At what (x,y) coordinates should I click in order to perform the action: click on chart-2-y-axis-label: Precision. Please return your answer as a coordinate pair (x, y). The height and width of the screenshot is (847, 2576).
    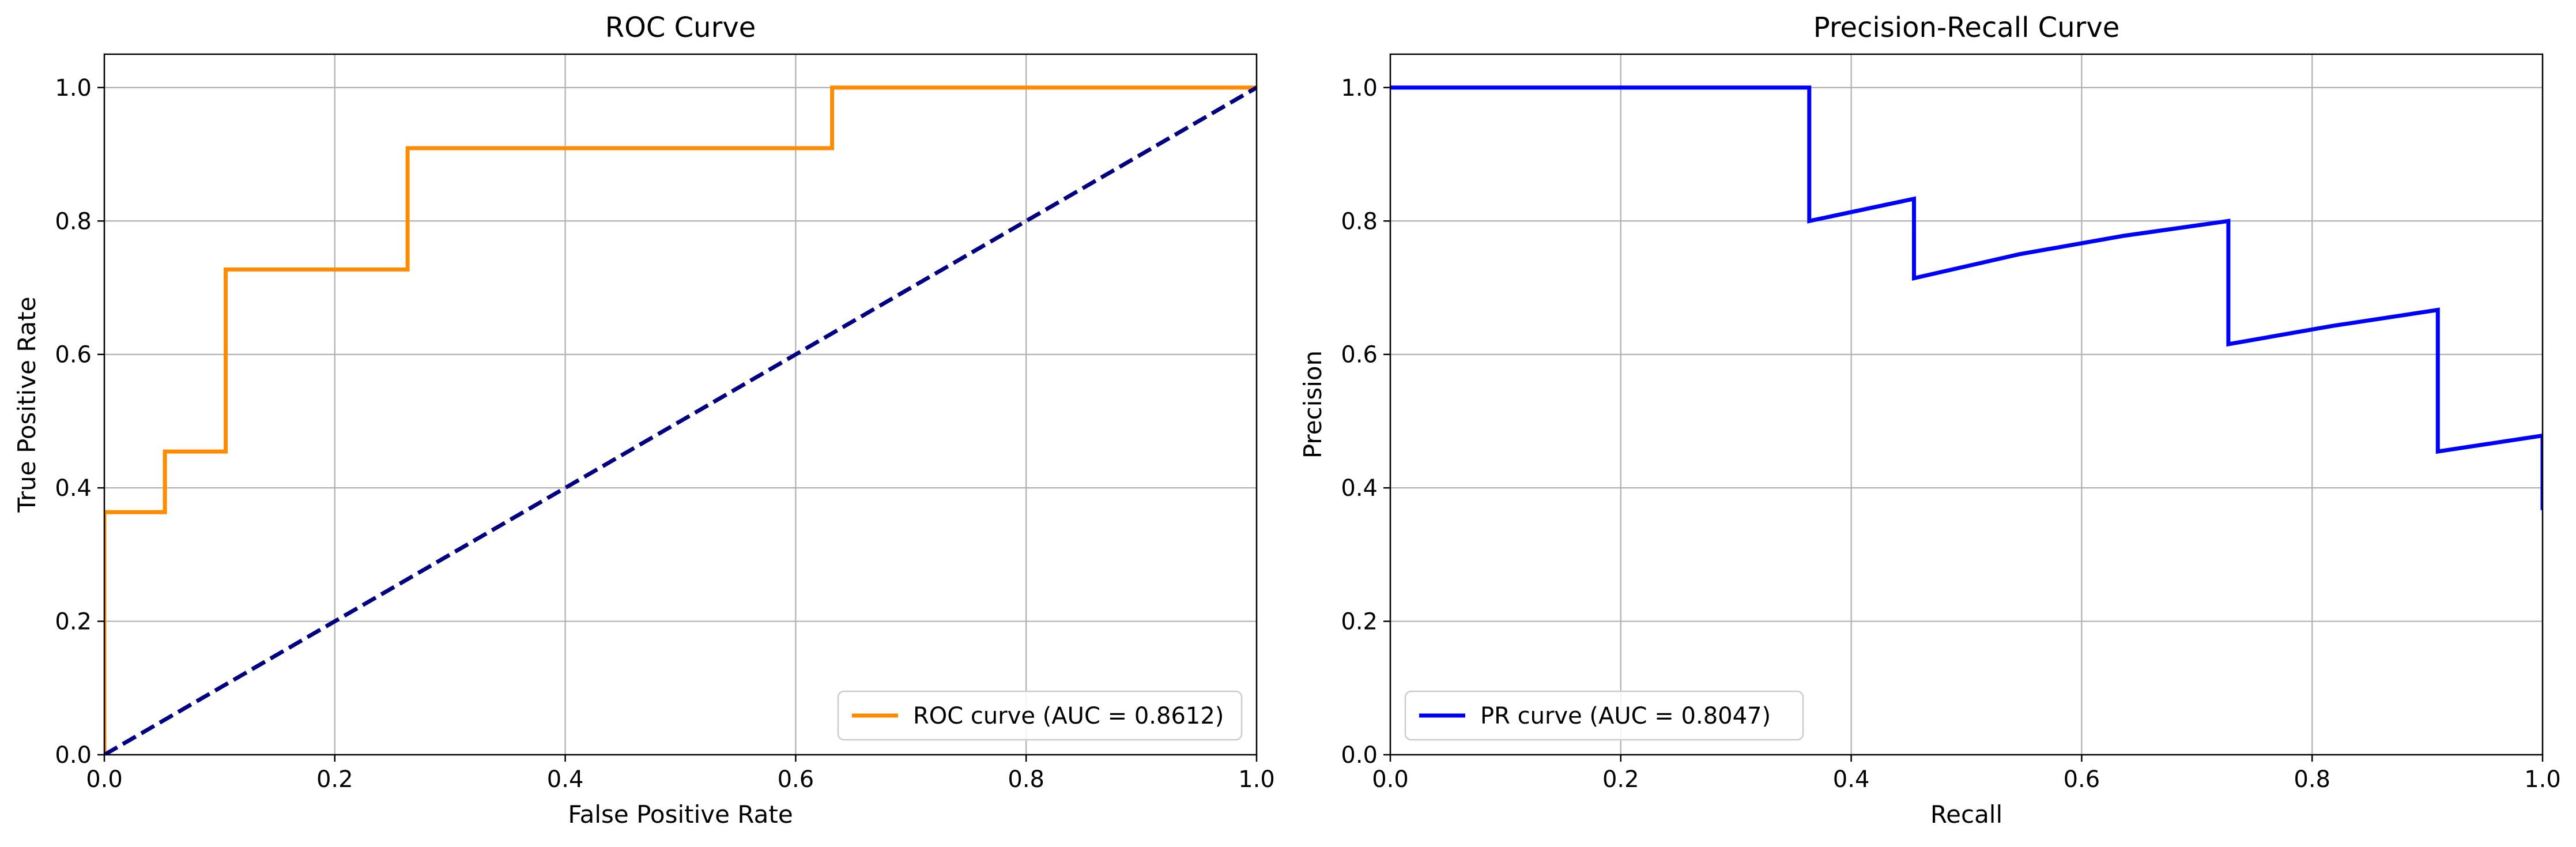
    Looking at the image, I should click on (1313, 404).